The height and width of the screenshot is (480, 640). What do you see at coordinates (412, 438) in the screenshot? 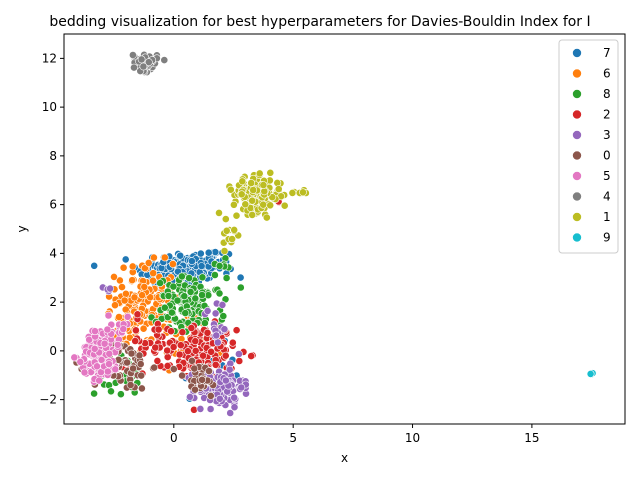
I see `x-tick-label: 10` at bounding box center [412, 438].